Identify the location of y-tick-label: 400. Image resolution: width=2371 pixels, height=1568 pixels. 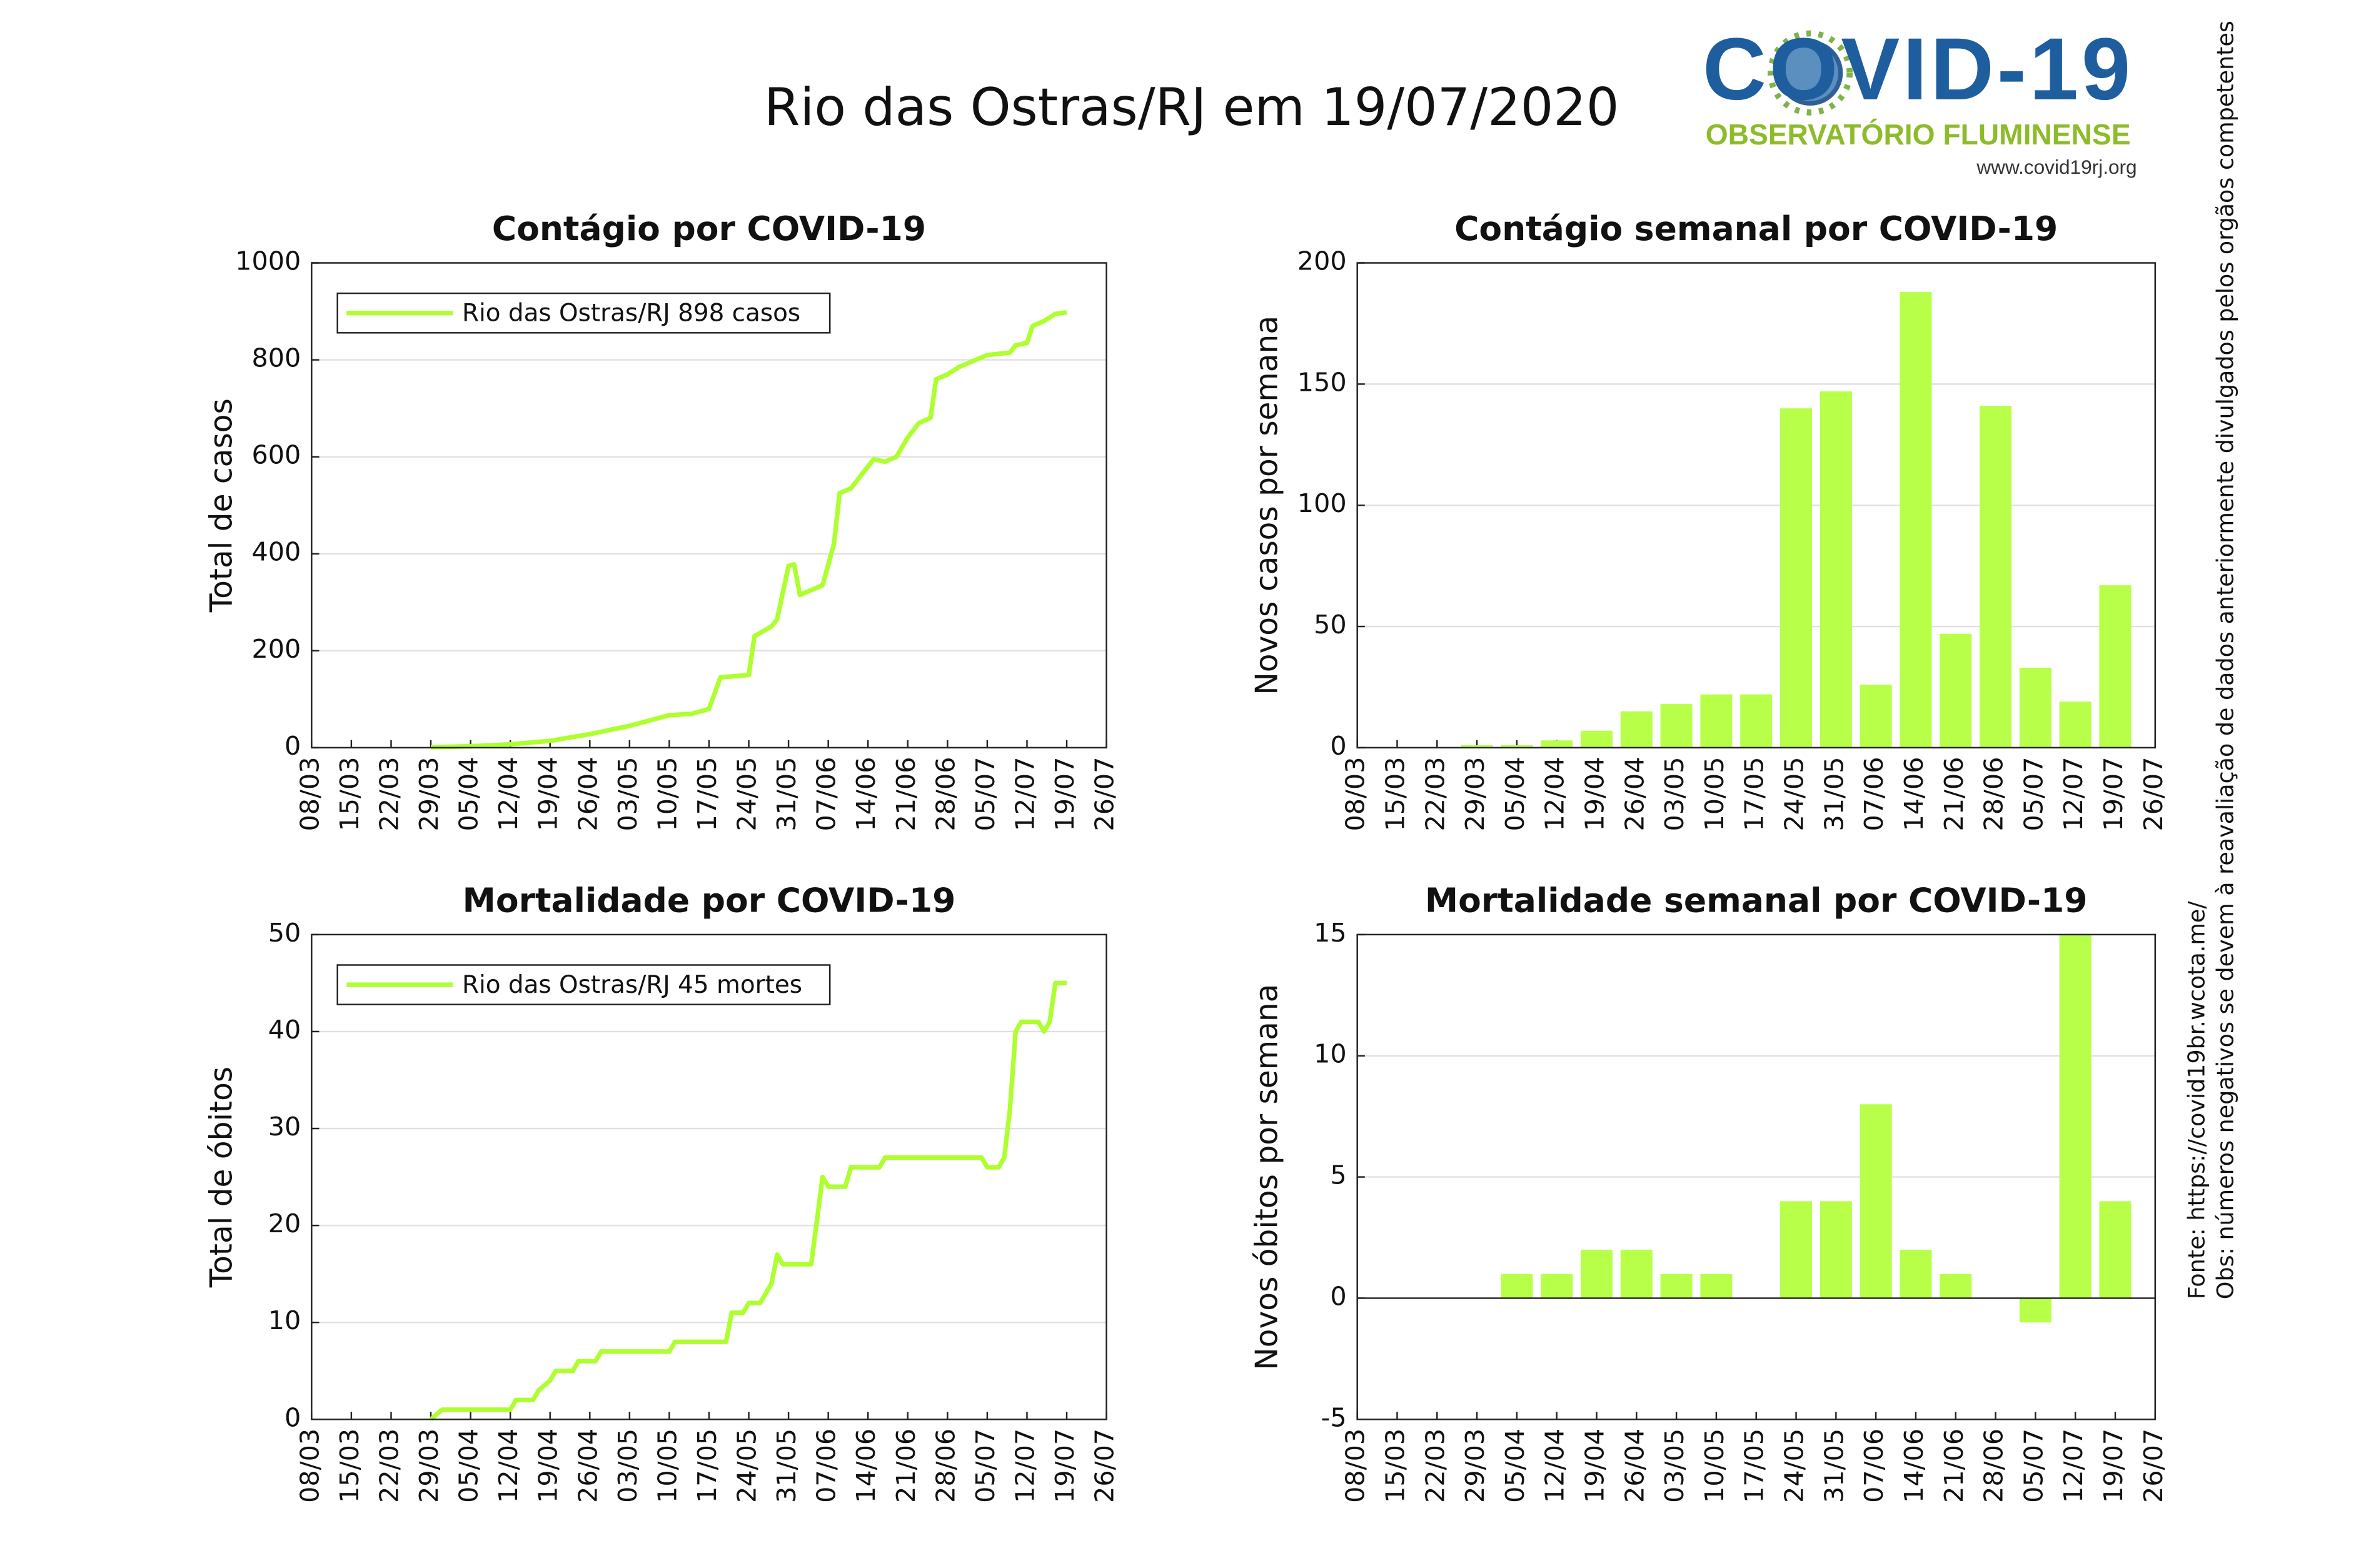
(276, 552).